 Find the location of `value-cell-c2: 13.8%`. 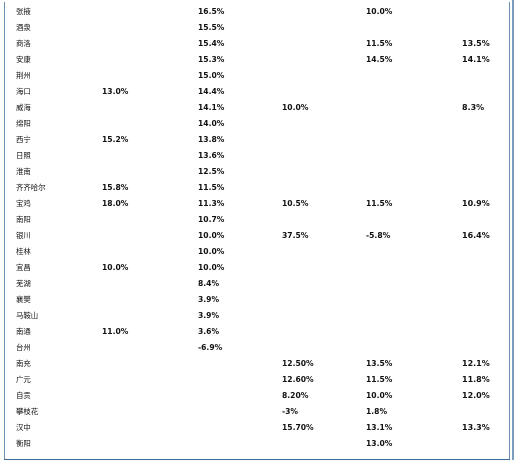

value-cell-c2: 13.8% is located at coordinates (211, 139).